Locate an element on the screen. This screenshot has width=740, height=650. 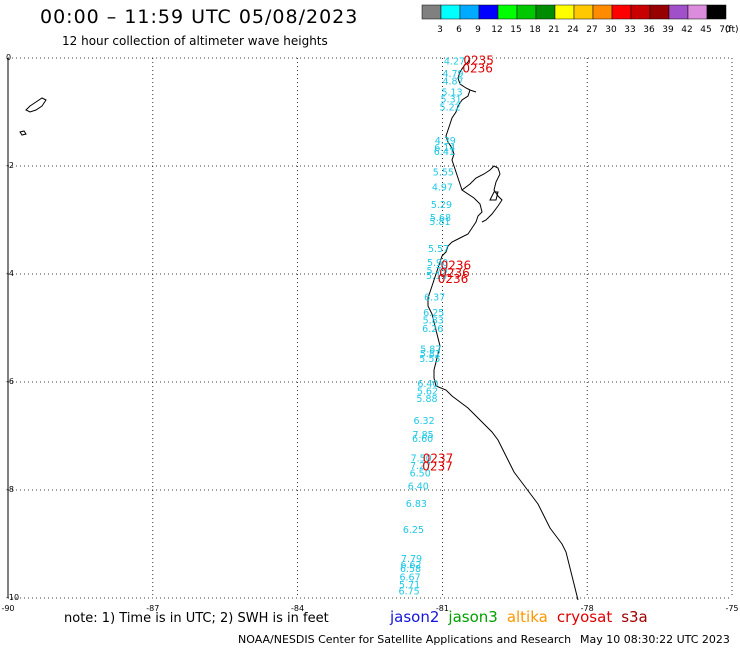
swh-label: 4.87 is located at coordinates (452, 82).